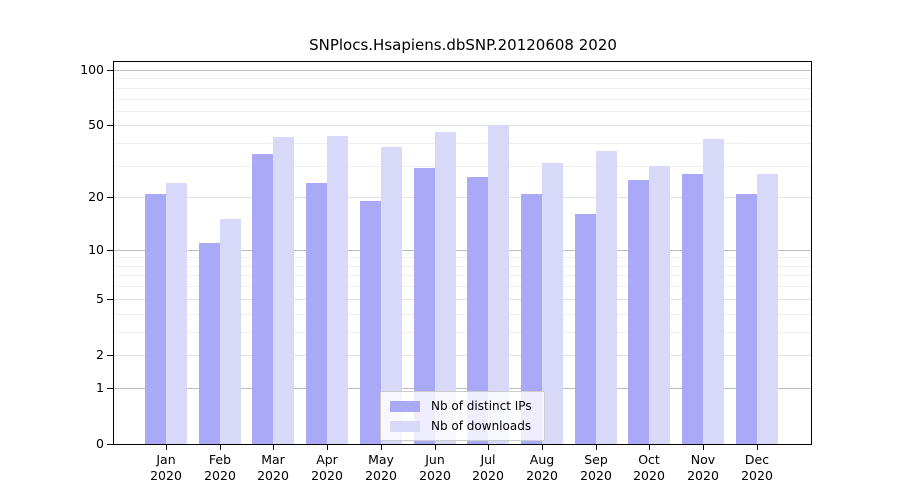 The image size is (900, 500). Describe the element at coordinates (703, 447) in the screenshot. I see `x-tick-nov` at that location.